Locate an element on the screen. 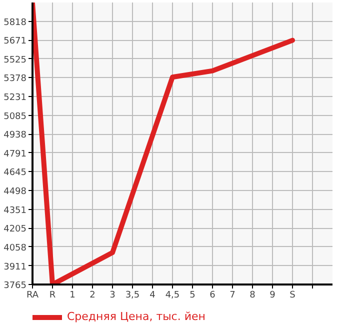  y-tick-label: 4498 is located at coordinates (15, 192).